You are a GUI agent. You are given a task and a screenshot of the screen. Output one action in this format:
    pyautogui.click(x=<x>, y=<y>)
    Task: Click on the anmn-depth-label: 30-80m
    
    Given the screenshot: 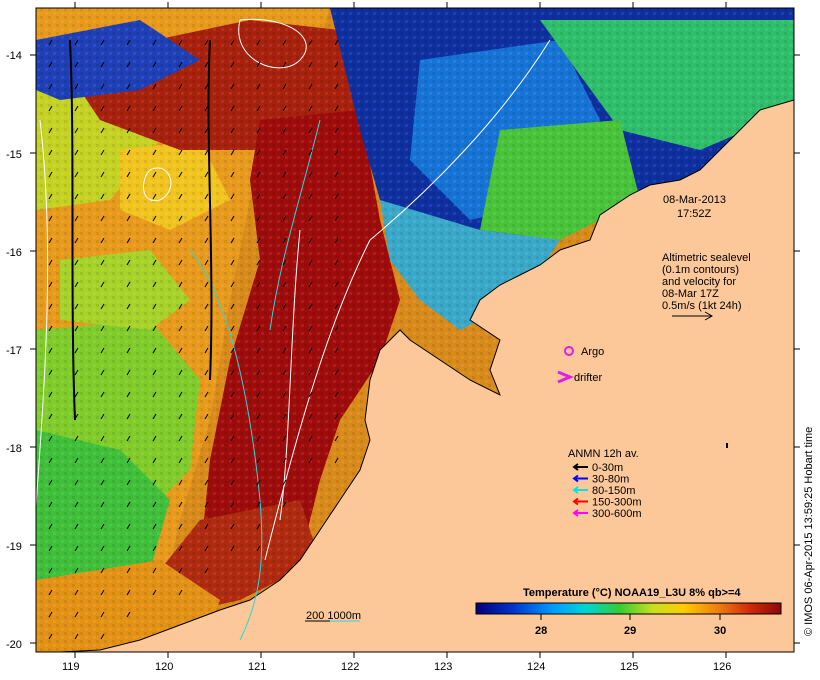 What is the action you would take?
    pyautogui.click(x=610, y=480)
    